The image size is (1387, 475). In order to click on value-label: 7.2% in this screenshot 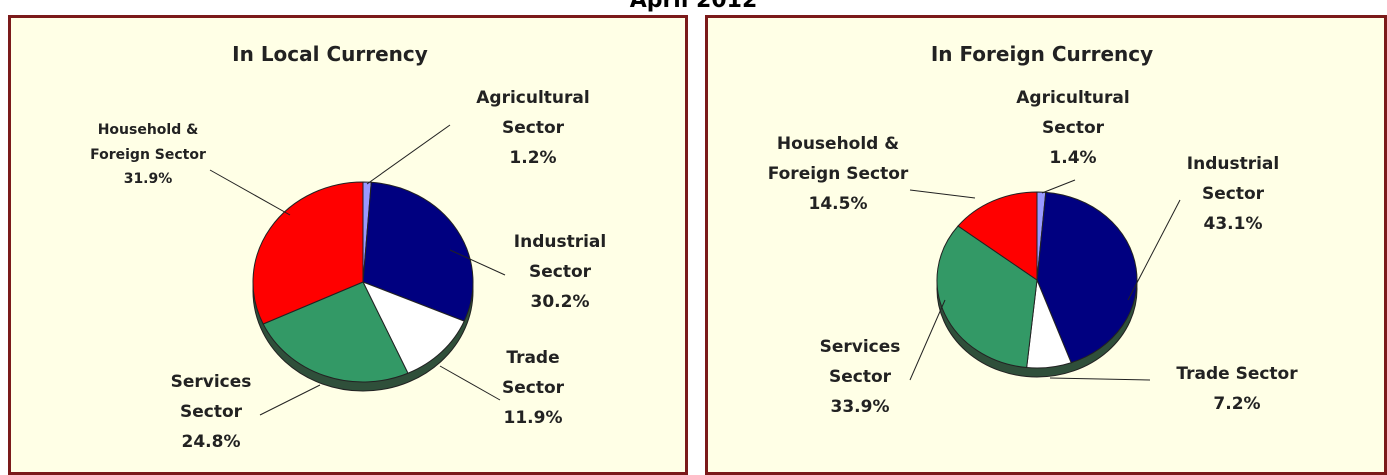, I will do `click(1237, 403)`.